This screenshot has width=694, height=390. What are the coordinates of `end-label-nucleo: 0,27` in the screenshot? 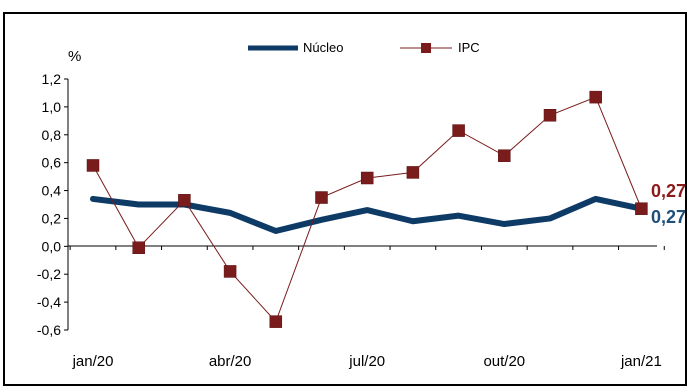 It's located at (668, 217).